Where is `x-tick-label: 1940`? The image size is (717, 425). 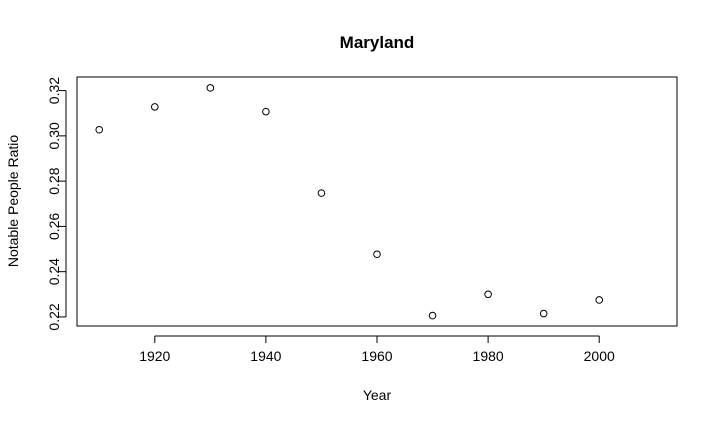 x-tick-label: 1940 is located at coordinates (265, 356).